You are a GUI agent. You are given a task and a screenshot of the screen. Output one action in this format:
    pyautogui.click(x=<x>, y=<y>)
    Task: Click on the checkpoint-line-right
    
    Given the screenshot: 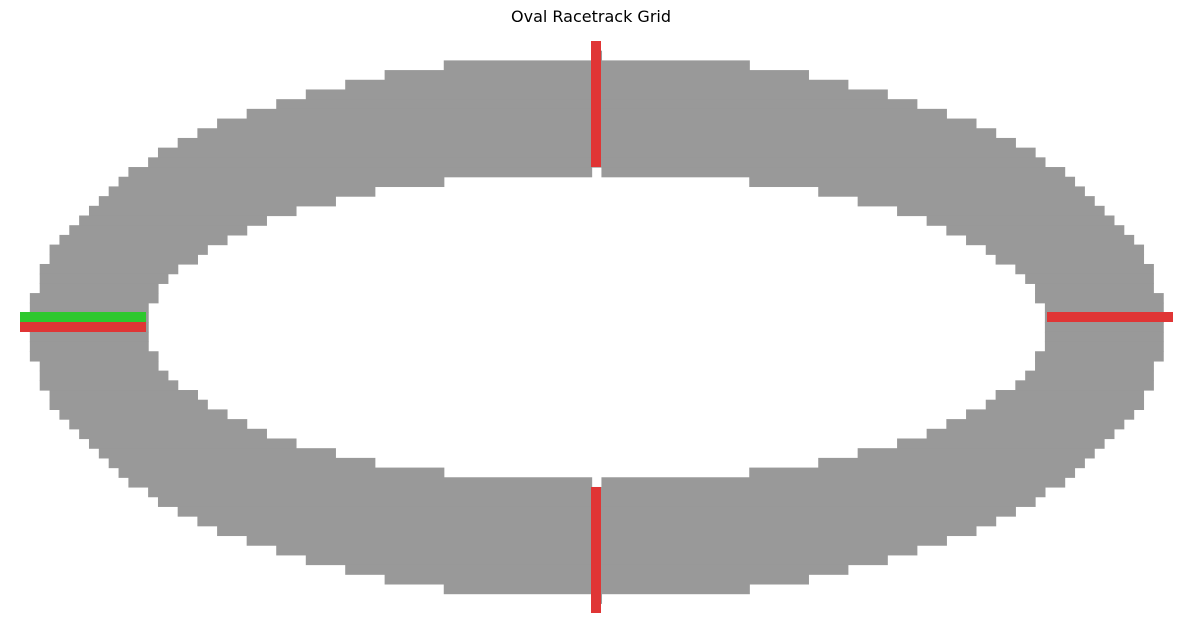 What is the action you would take?
    pyautogui.click(x=1110, y=317)
    